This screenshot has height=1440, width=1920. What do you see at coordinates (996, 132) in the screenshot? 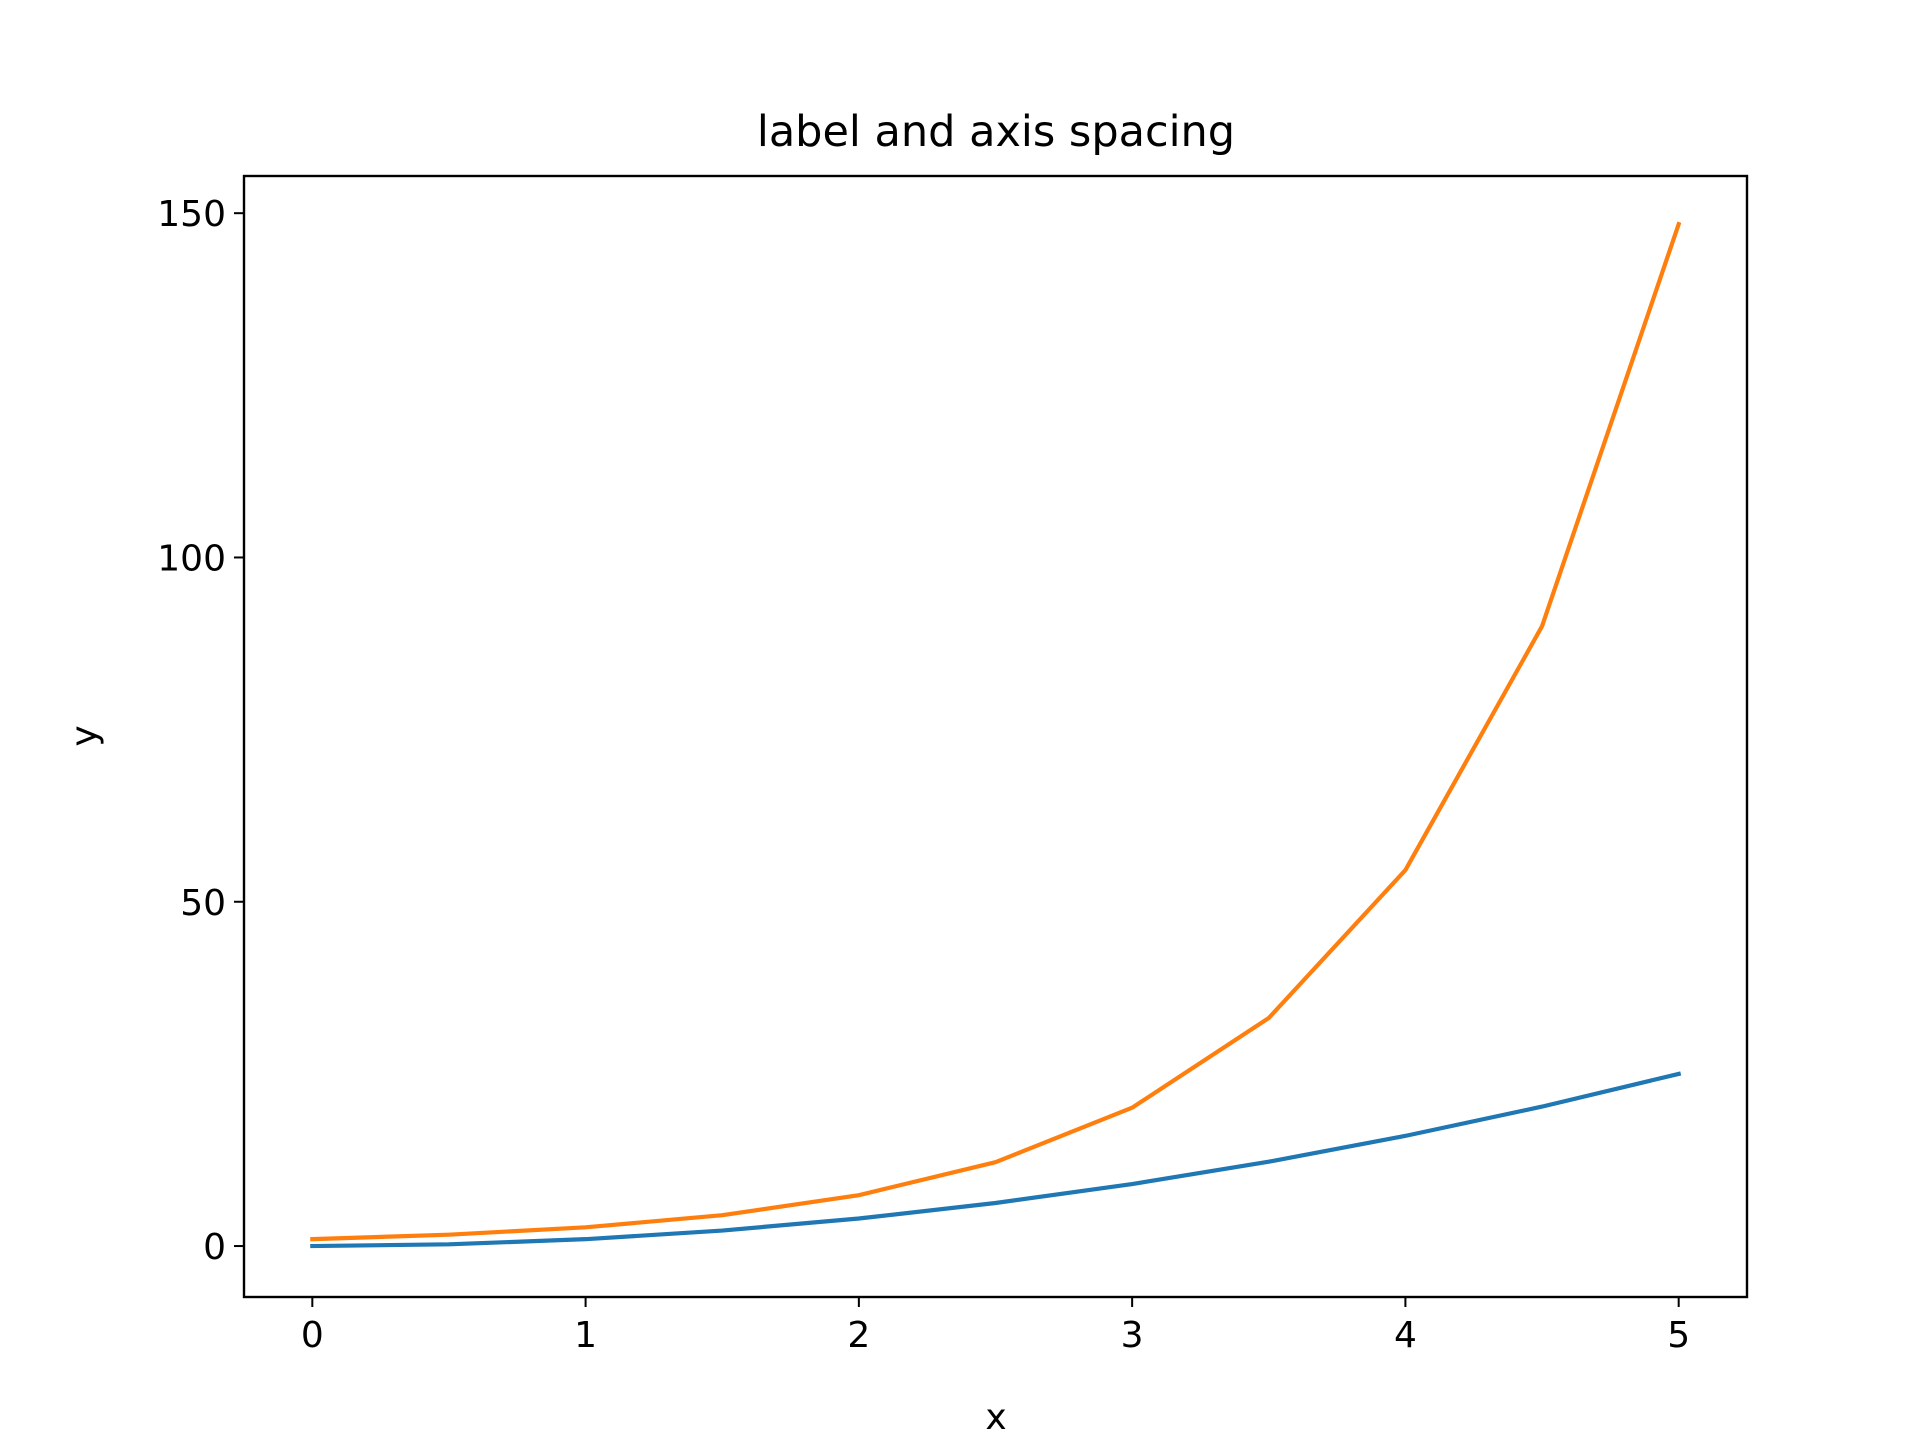
I see `chart-title: label and axis spacing` at bounding box center [996, 132].